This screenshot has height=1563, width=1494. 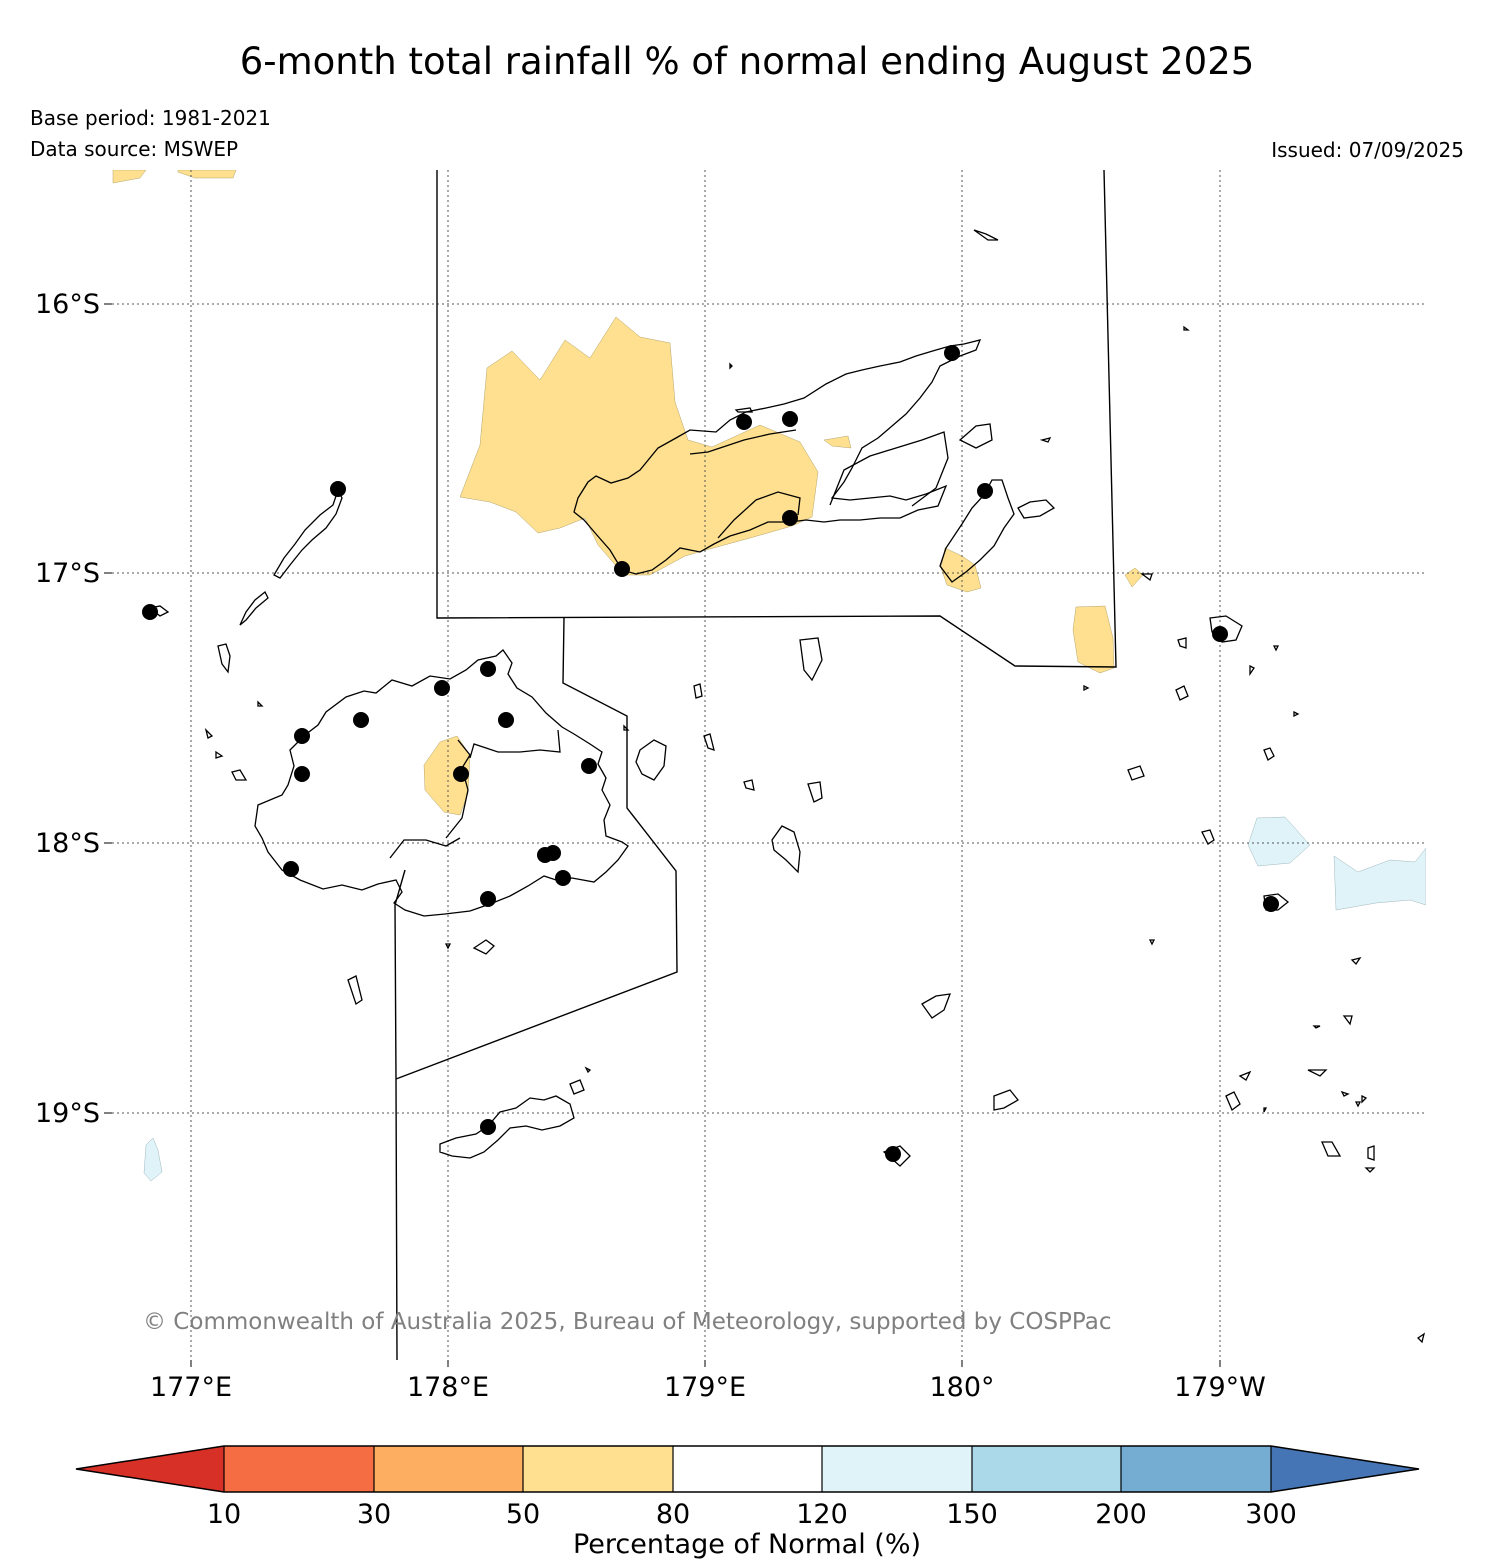 What do you see at coordinates (822, 1514) in the screenshot?
I see `colorbar-tick-label: 120` at bounding box center [822, 1514].